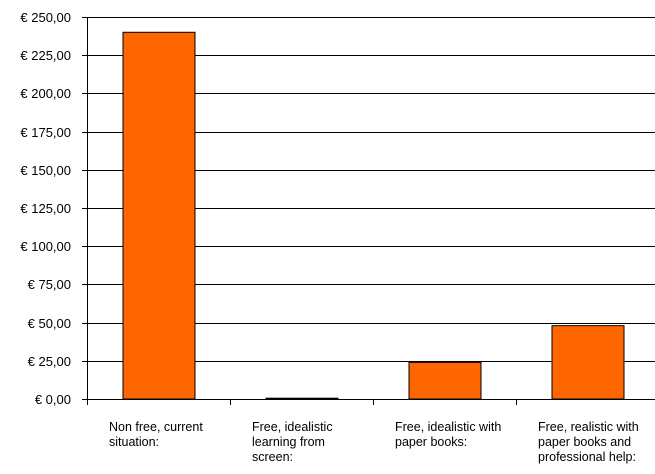 The height and width of the screenshot is (474, 655). I want to click on x-category-label: Free, idealistic learning from screen:, so click(292, 442).